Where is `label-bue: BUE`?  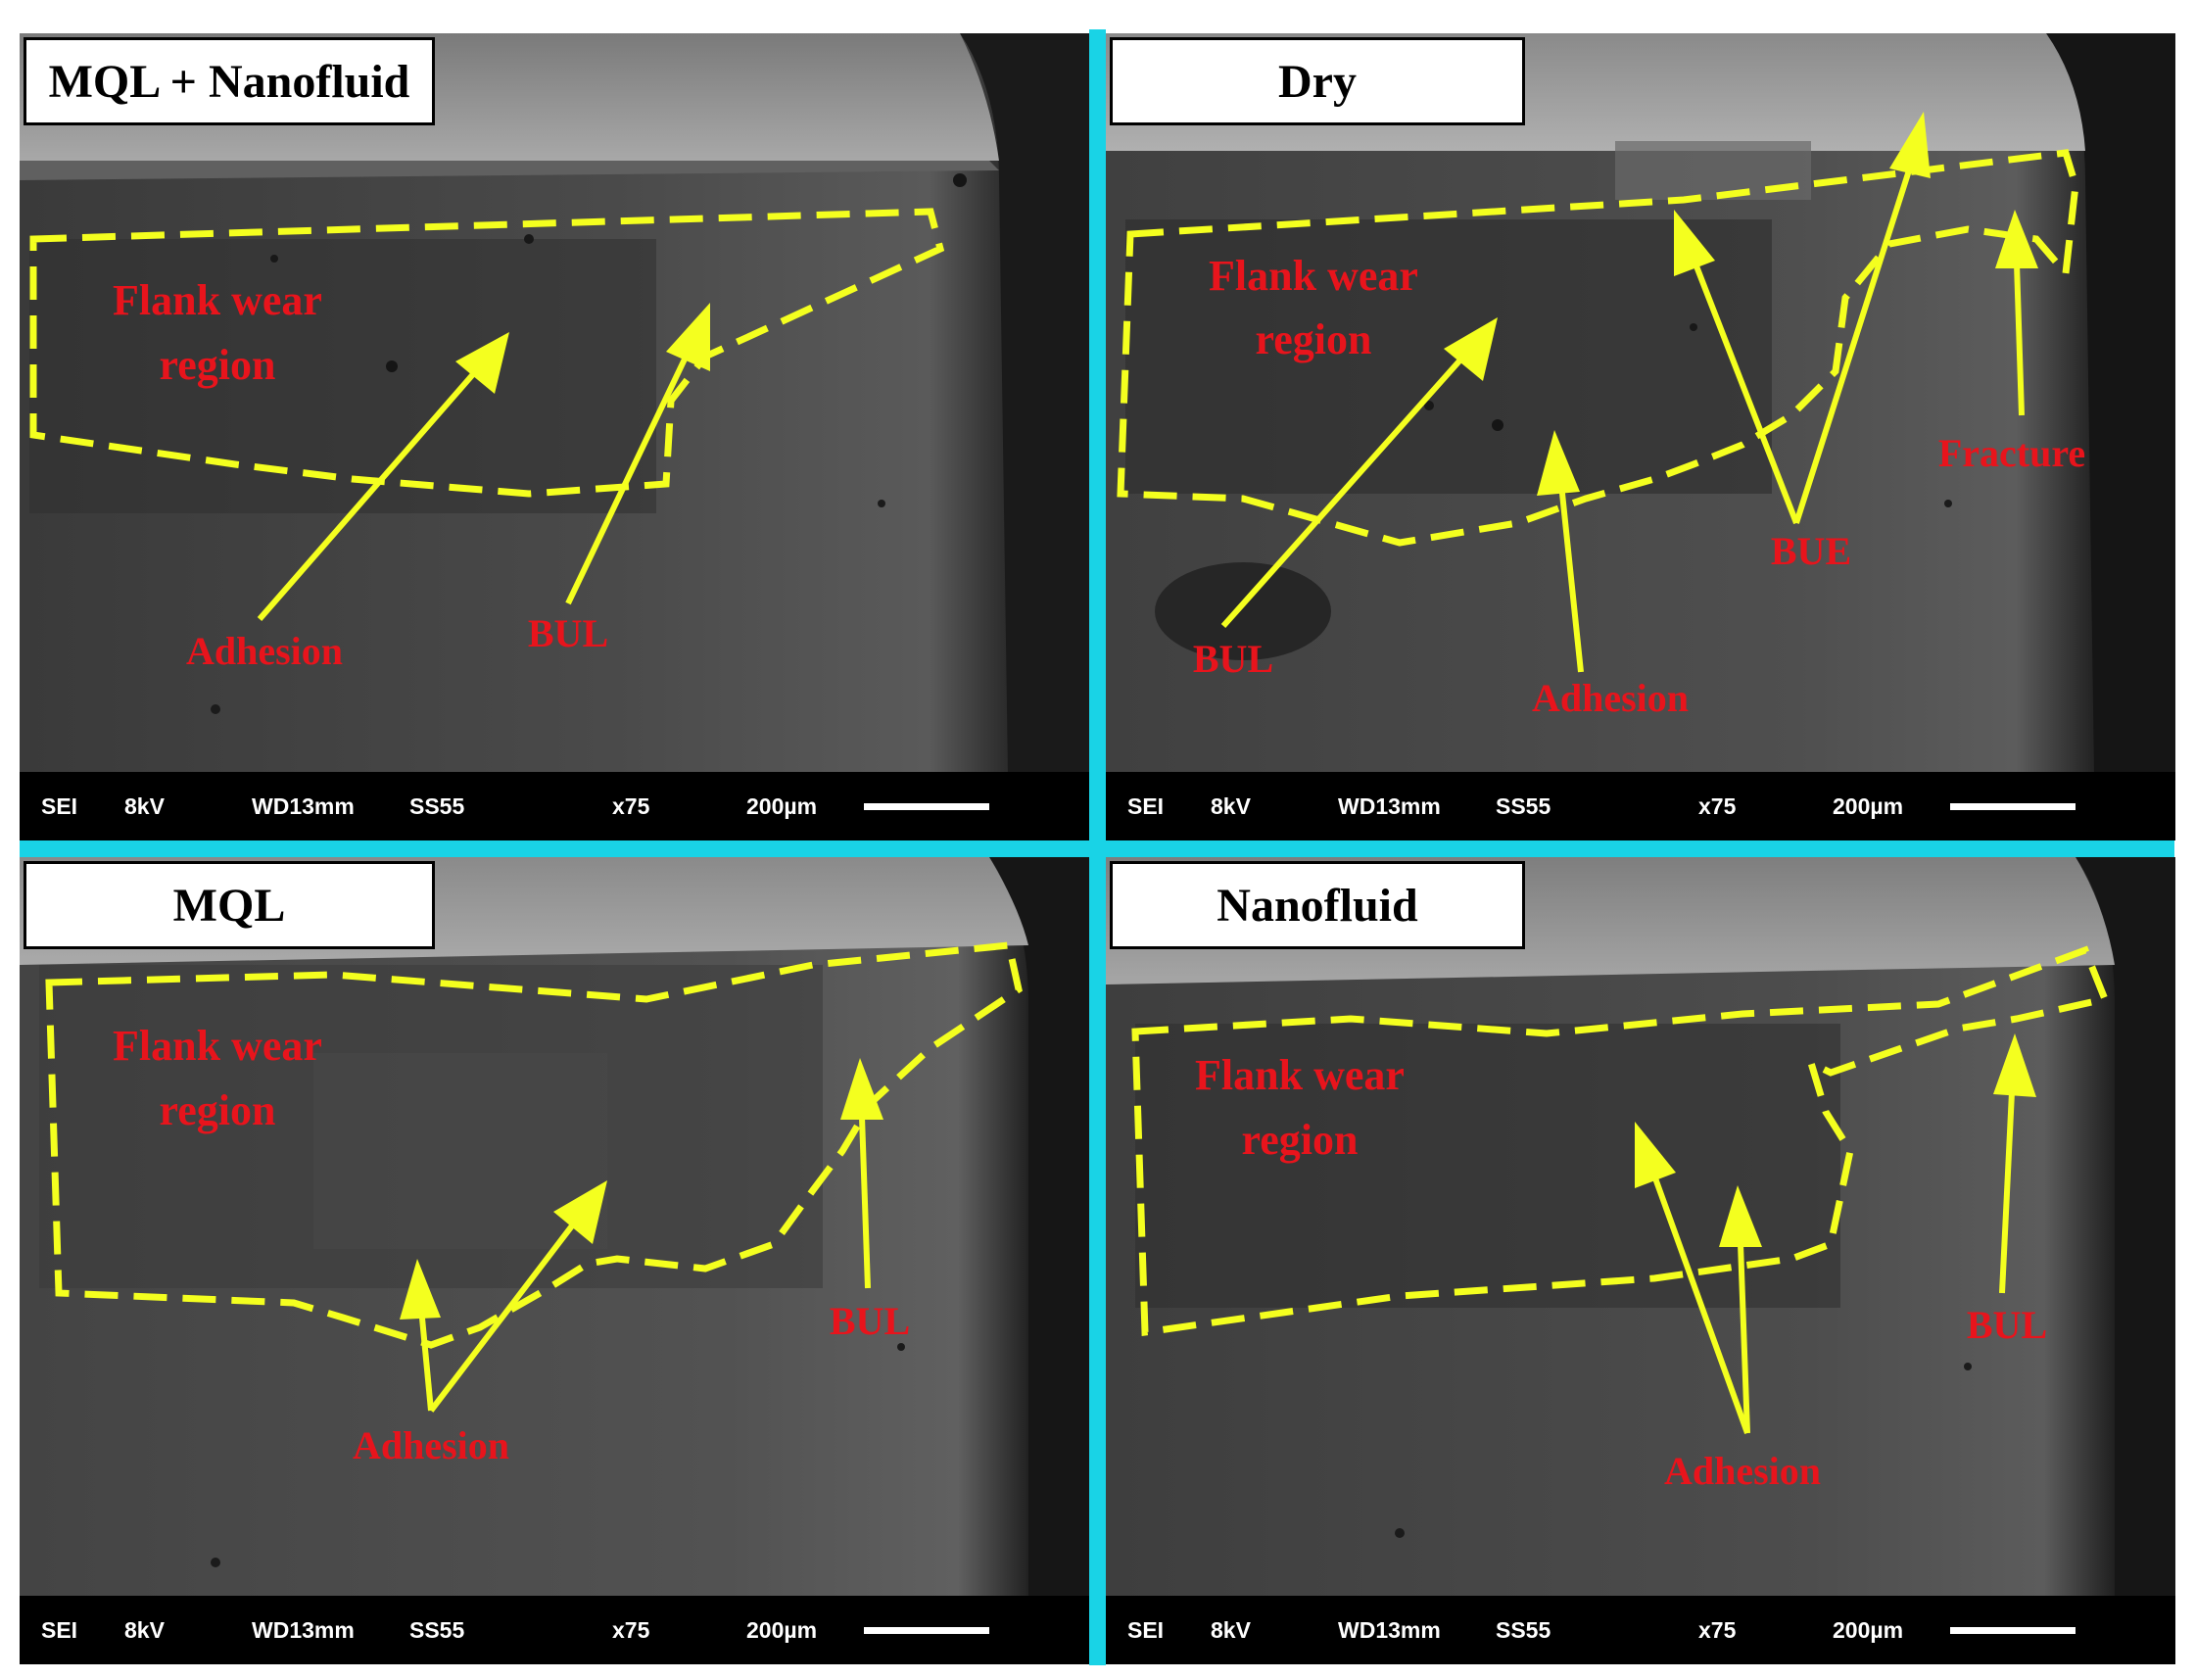 label-bue: BUE is located at coordinates (1811, 551).